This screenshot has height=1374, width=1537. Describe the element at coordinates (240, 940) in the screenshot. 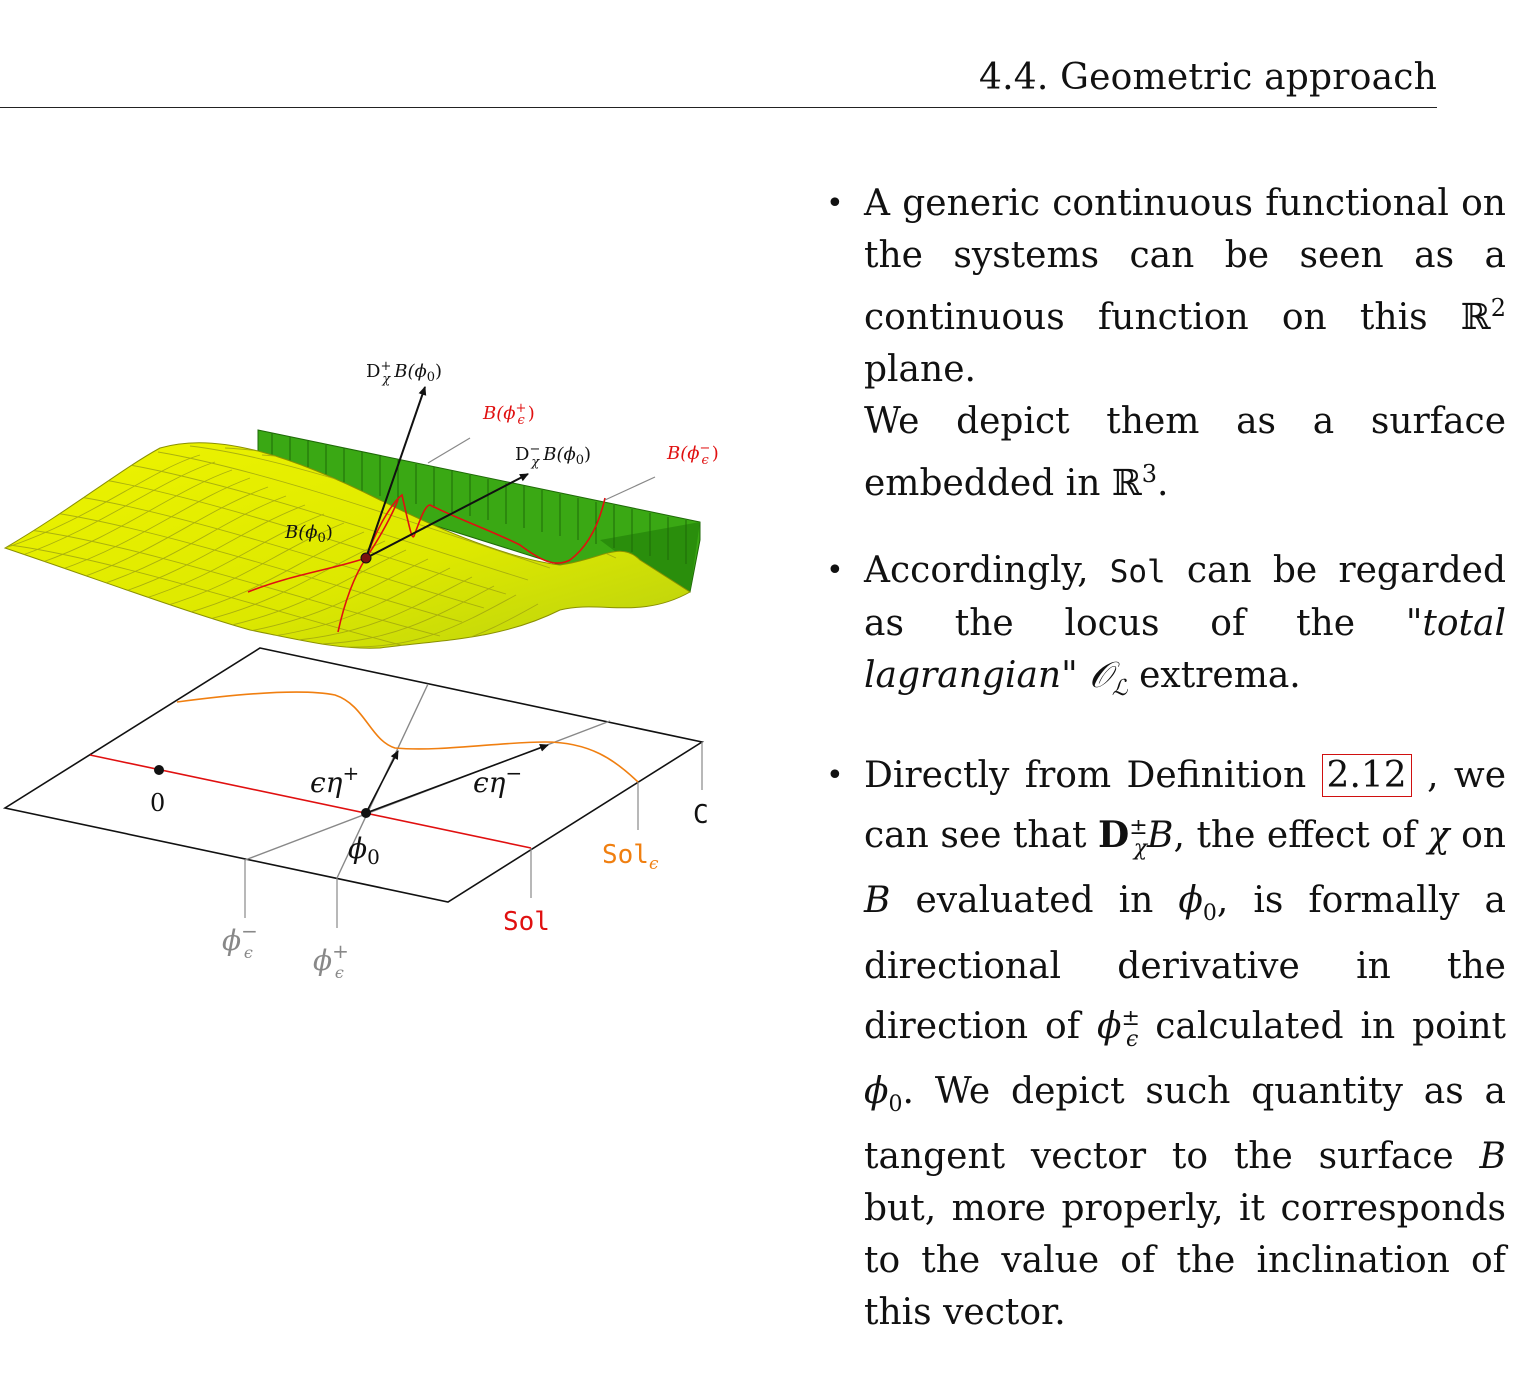

I see `label-phi-minus: ϕ− ϵ` at that location.